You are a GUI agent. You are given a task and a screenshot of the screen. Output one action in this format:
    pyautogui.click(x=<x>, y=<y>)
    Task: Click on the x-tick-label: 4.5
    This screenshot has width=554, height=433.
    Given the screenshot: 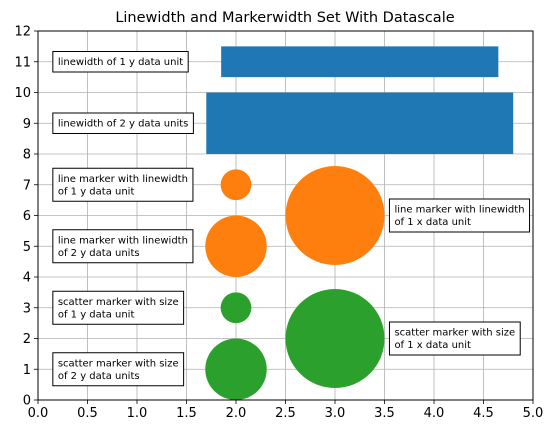 What is the action you would take?
    pyautogui.click(x=483, y=413)
    